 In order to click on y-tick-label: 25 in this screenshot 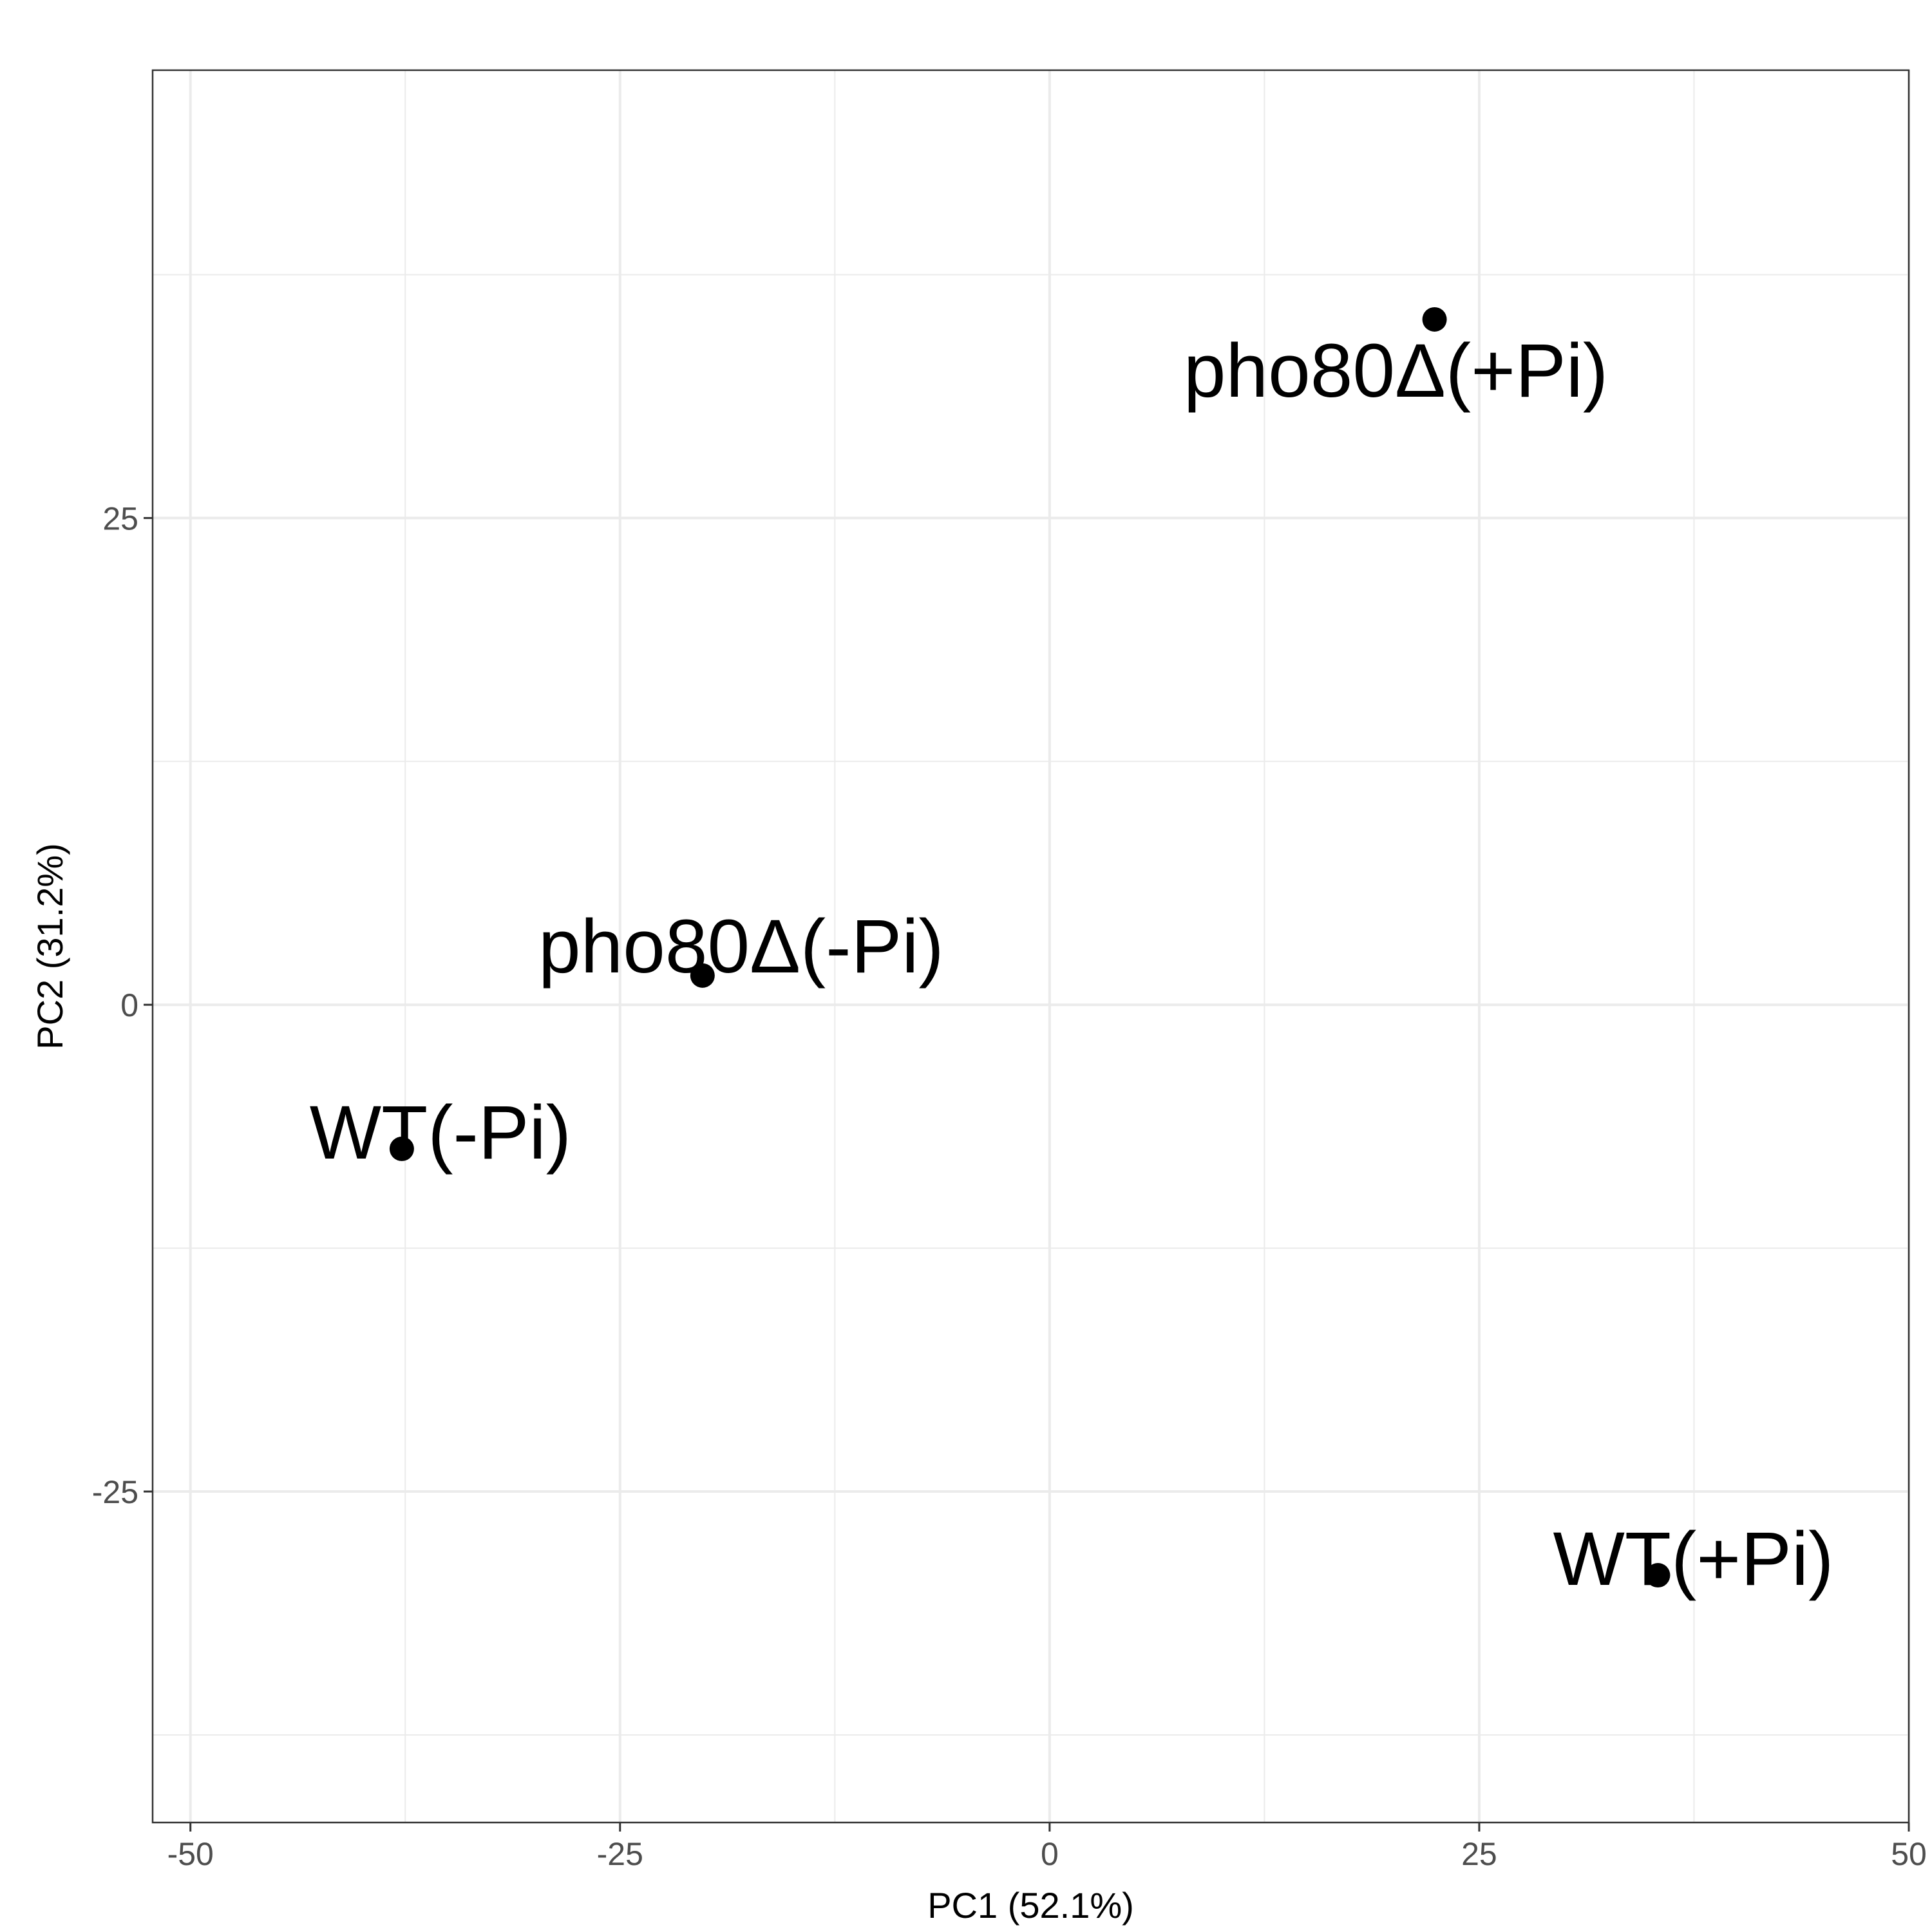, I will do `click(120, 518)`.